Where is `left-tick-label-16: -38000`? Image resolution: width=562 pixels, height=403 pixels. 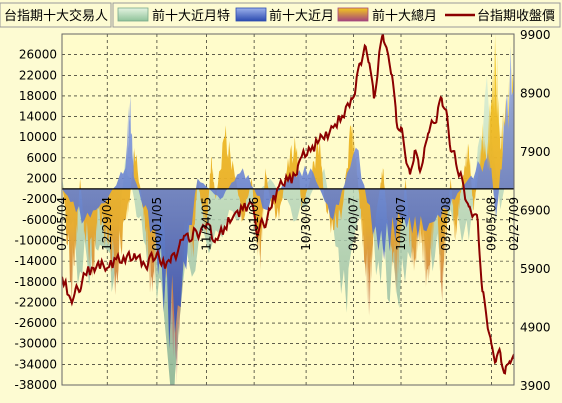
left-tick-label-16: -38000 is located at coordinates (35, 385).